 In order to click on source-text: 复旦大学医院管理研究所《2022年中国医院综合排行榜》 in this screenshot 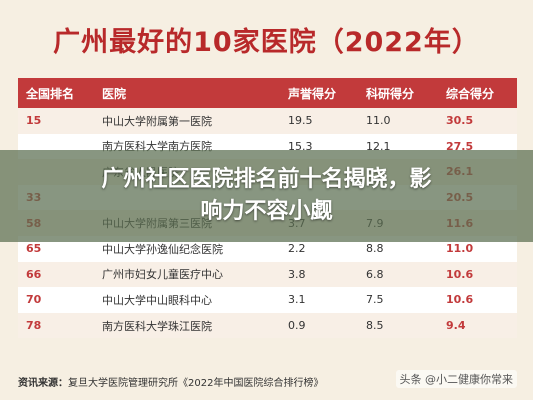, I will do `click(196, 383)`.